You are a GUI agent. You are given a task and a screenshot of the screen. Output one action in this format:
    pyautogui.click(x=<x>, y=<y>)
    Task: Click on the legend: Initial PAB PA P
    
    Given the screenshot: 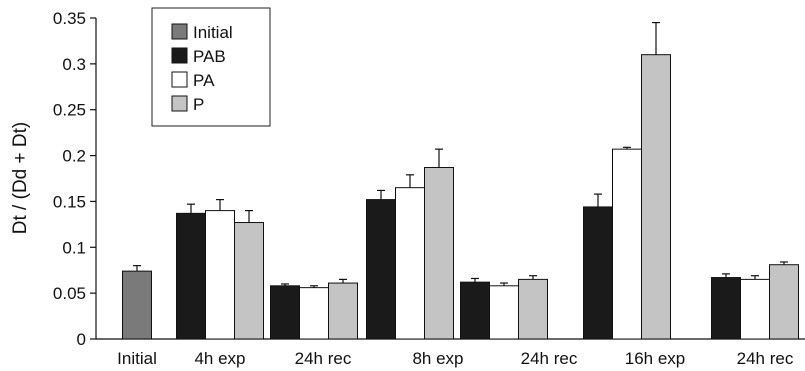 What is the action you would take?
    pyautogui.click(x=211, y=67)
    